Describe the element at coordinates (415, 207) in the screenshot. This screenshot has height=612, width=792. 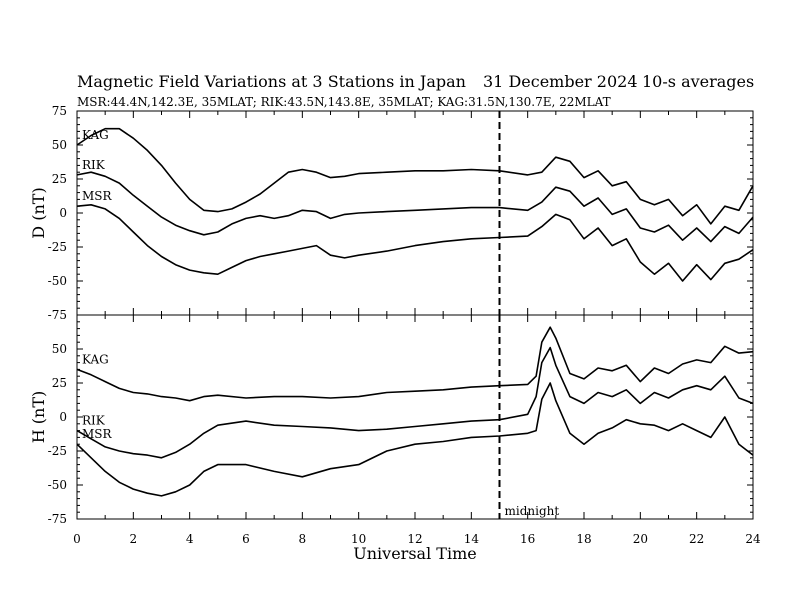
I see `series-line-rik` at that location.